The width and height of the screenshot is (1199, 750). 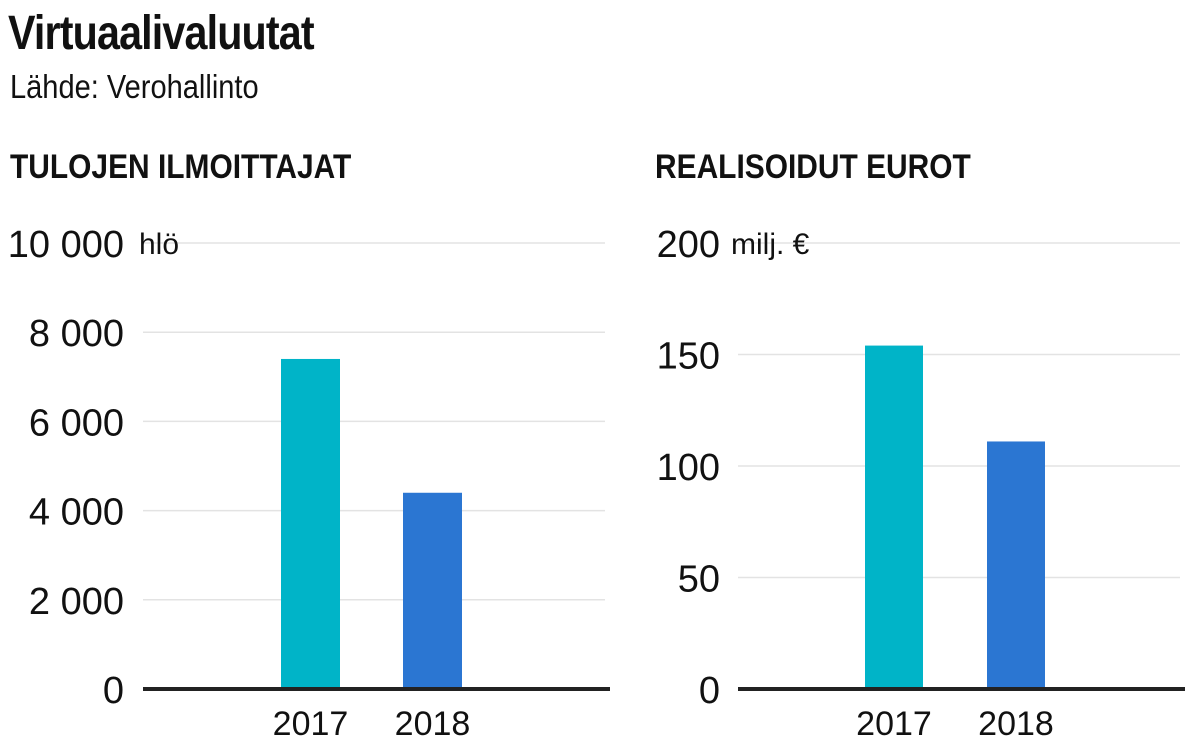 What do you see at coordinates (181, 167) in the screenshot?
I see `chart-title-ilmoittajat: TULOJEN ILMOITTAJAT` at bounding box center [181, 167].